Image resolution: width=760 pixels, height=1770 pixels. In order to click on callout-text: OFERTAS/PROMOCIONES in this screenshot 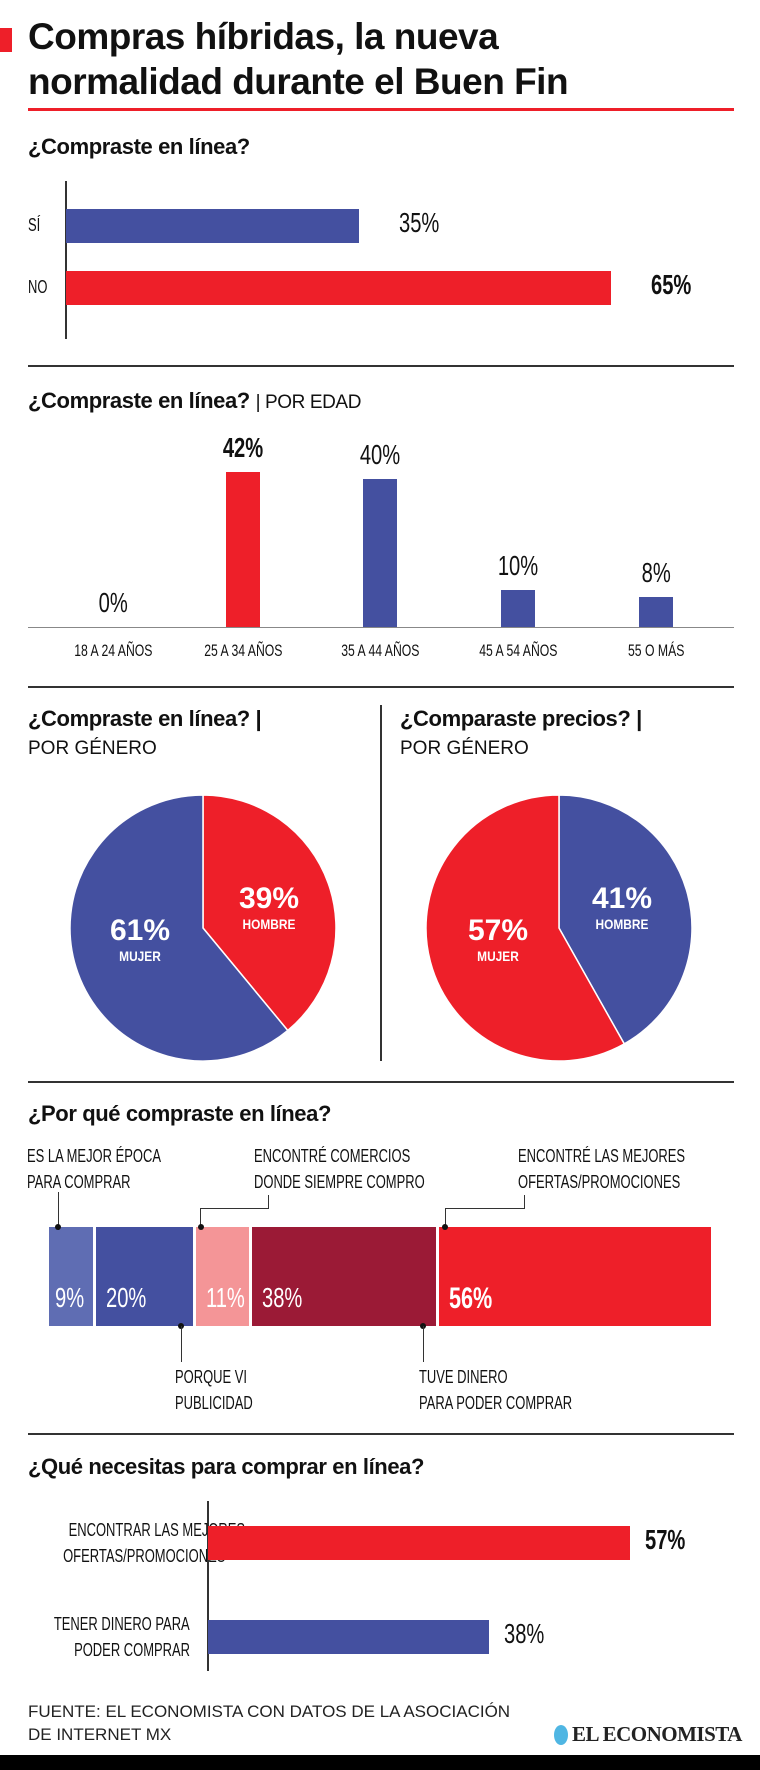, I will do `click(599, 1182)`.